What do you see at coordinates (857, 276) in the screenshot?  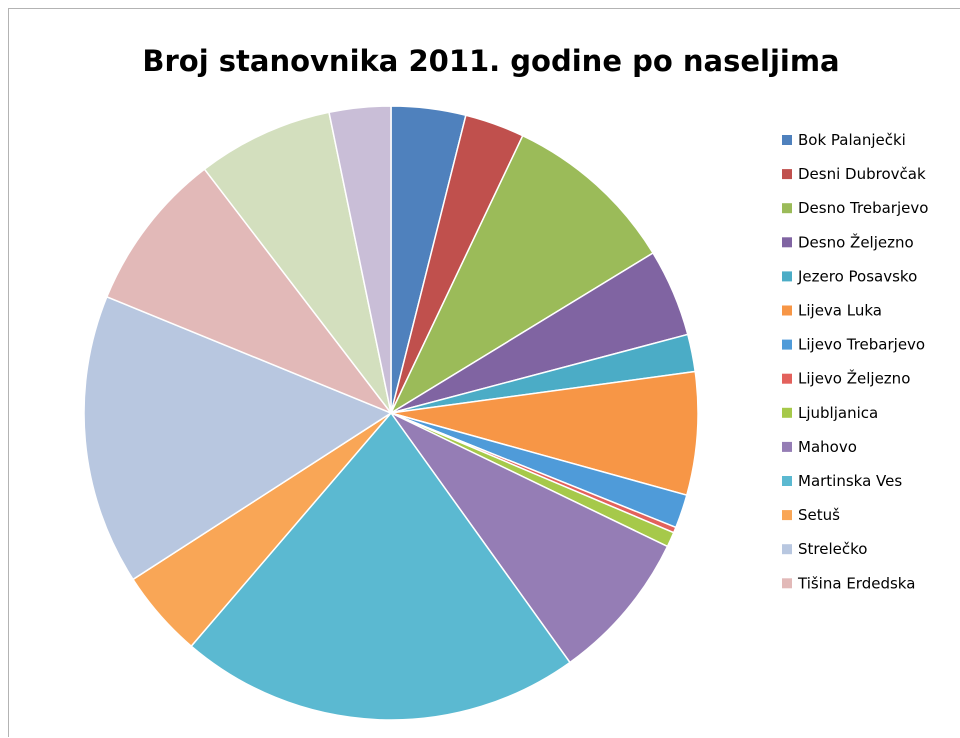 I see `legend-label: Jezero Posavsko` at bounding box center [857, 276].